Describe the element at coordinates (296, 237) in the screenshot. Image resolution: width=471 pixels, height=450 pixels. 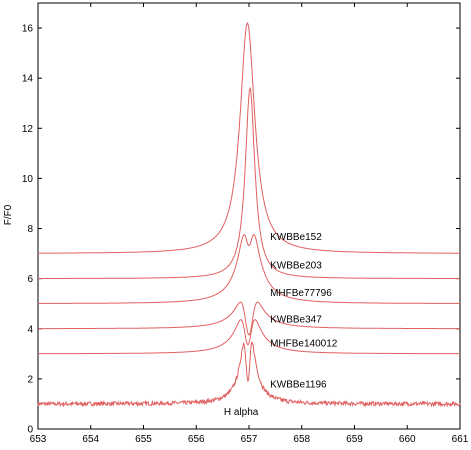
I see `series-label-kwbbe152: KWBBe152` at that location.